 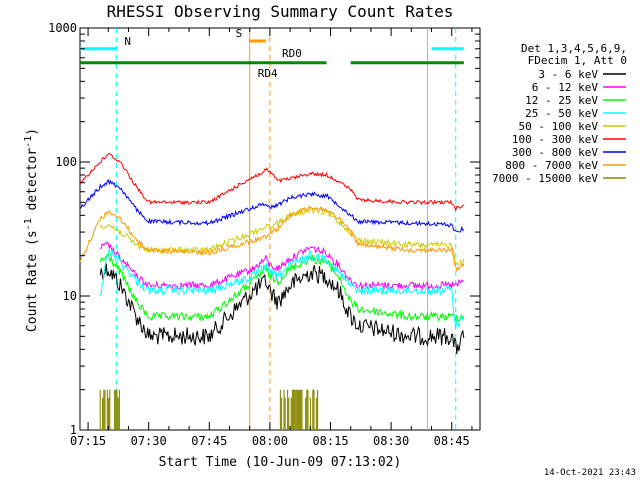 What do you see at coordinates (149, 441) in the screenshot?
I see `x-tick-label: 07:30` at bounding box center [149, 441].